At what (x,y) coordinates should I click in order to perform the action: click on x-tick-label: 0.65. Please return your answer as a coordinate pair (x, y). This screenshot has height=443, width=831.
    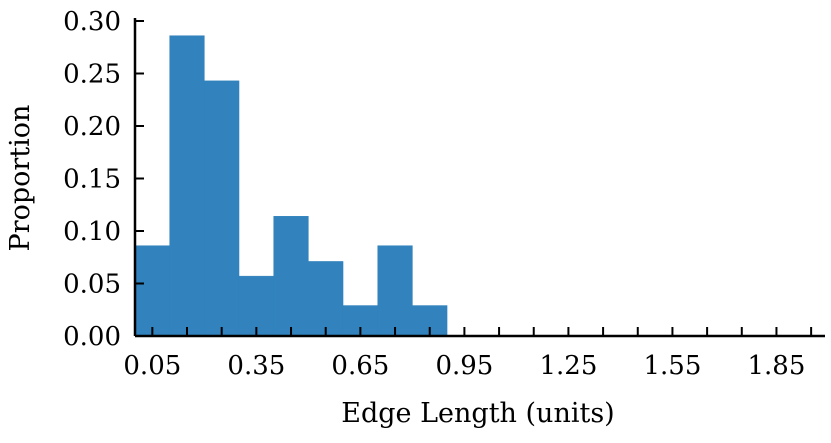
    Looking at the image, I should click on (360, 366).